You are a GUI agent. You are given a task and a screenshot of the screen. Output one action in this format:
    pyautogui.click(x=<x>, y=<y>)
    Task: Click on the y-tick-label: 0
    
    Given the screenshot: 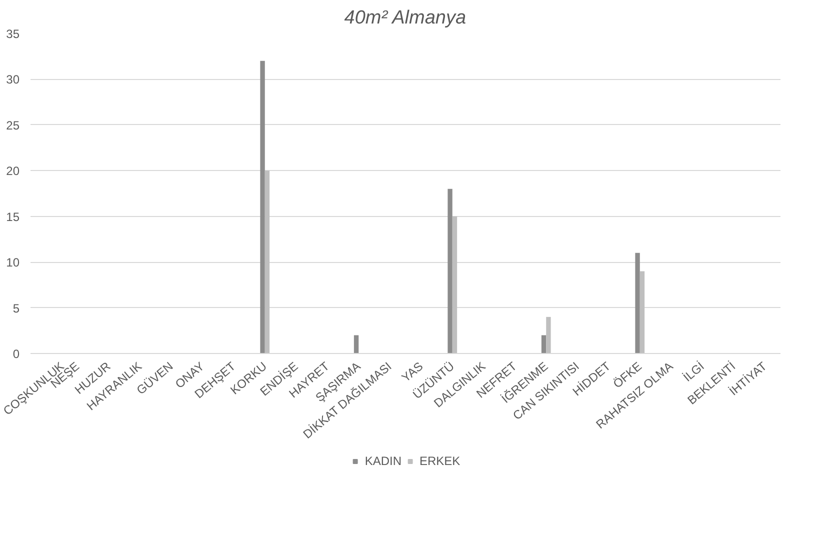 What is the action you would take?
    pyautogui.click(x=16, y=354)
    